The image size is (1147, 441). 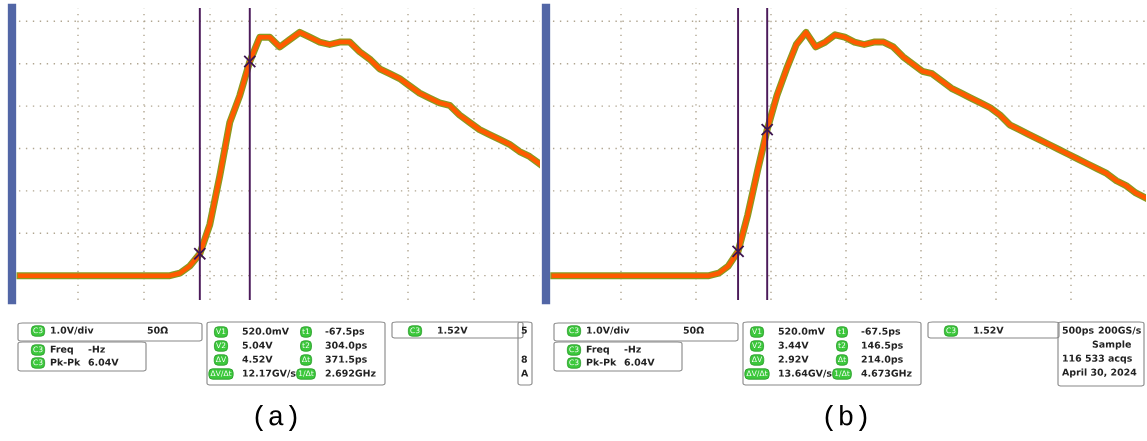 What do you see at coordinates (1078, 331) in the screenshot?
I see `text: 500ps` at bounding box center [1078, 331].